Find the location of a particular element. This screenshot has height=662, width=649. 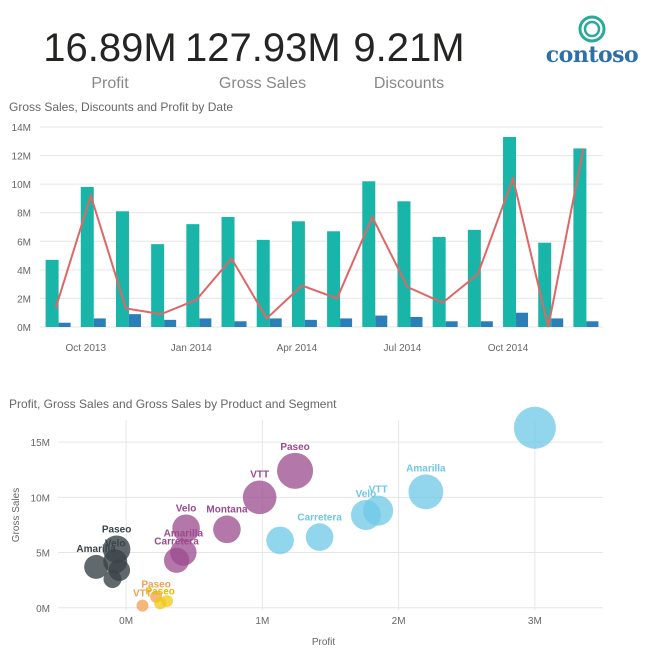

combo-y-tick-label: 0M is located at coordinates (24, 328).